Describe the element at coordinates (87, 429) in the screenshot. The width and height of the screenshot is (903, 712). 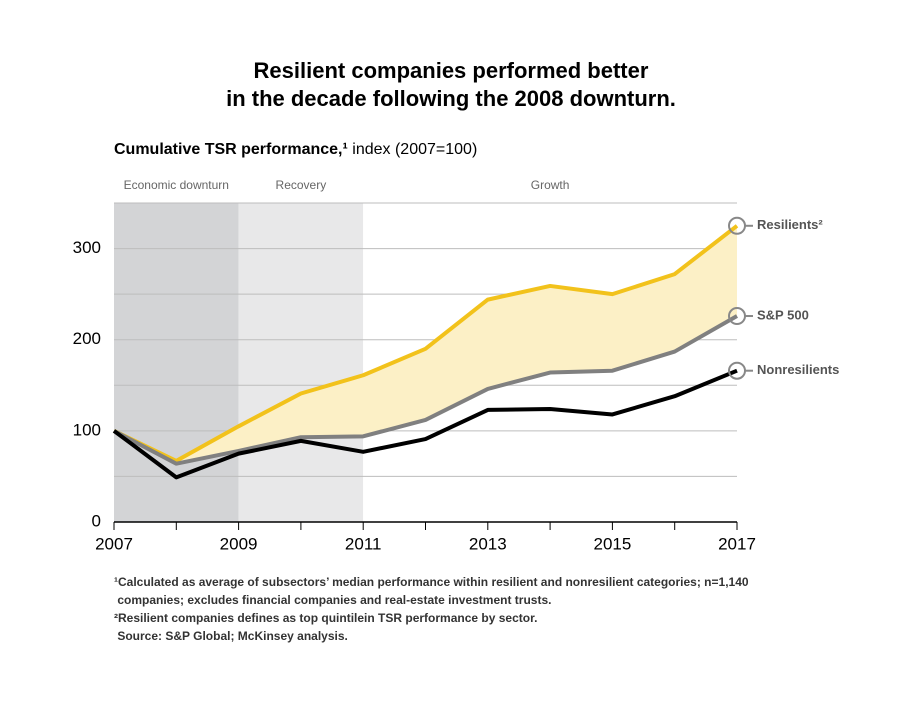
I see `y-tick-label: 100` at that location.